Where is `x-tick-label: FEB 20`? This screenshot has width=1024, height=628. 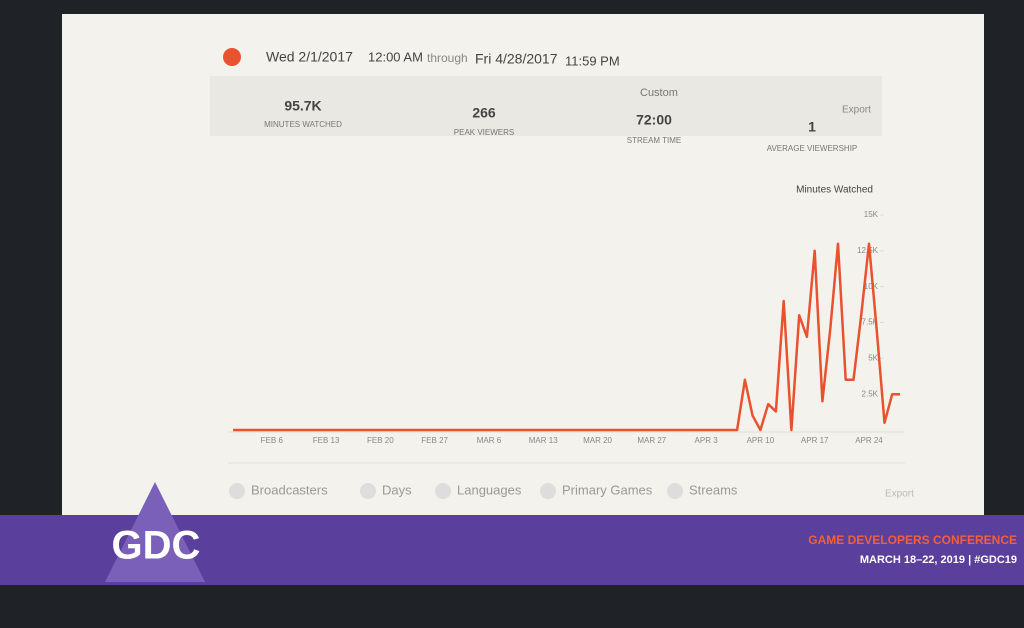
x-tick-label: FEB 20 is located at coordinates (380, 440).